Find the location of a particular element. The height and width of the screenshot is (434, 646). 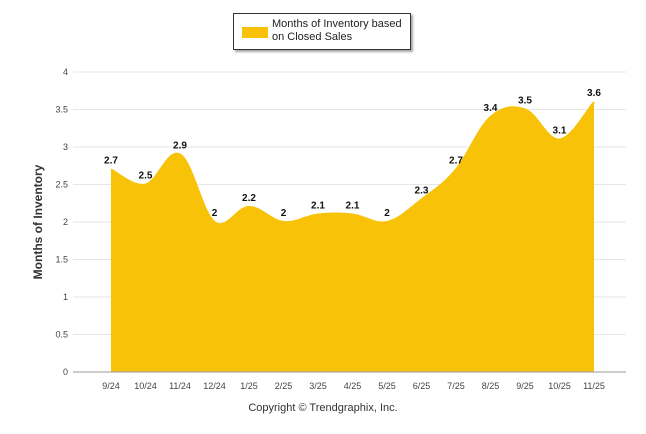

y-axis-title: Months of Inventory is located at coordinates (38, 221).